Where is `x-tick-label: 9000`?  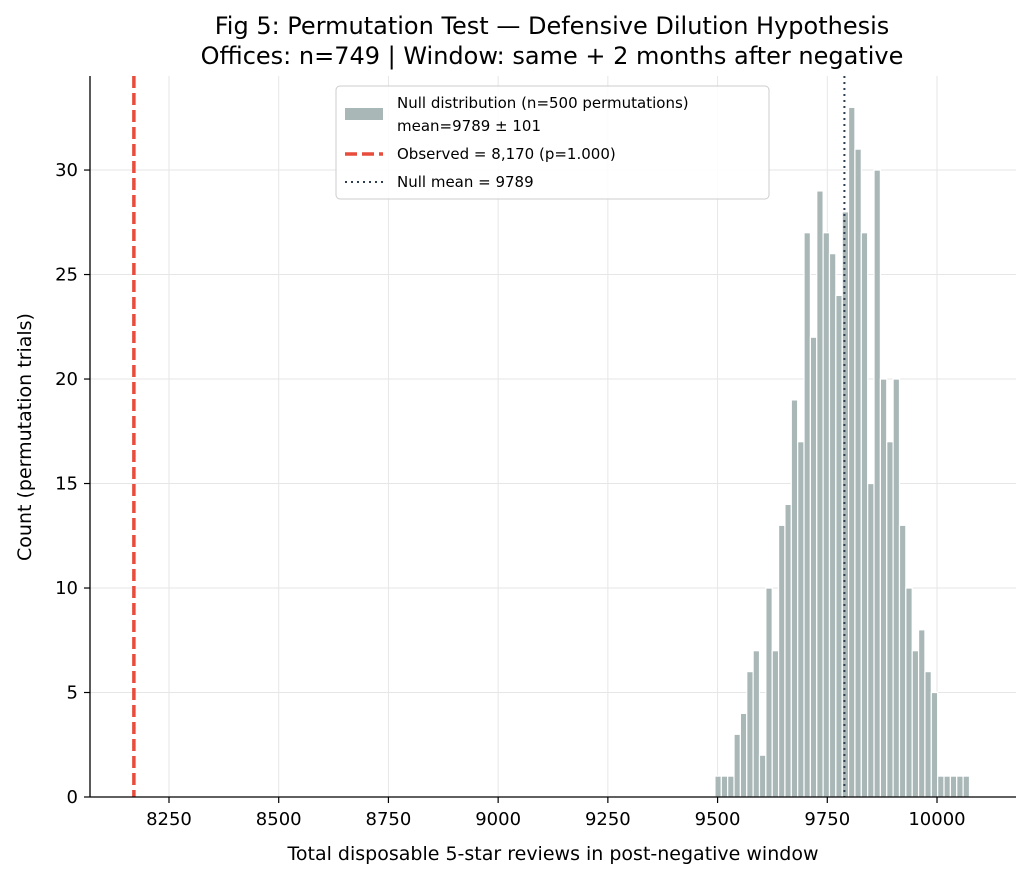 x-tick-label: 9000 is located at coordinates (498, 819).